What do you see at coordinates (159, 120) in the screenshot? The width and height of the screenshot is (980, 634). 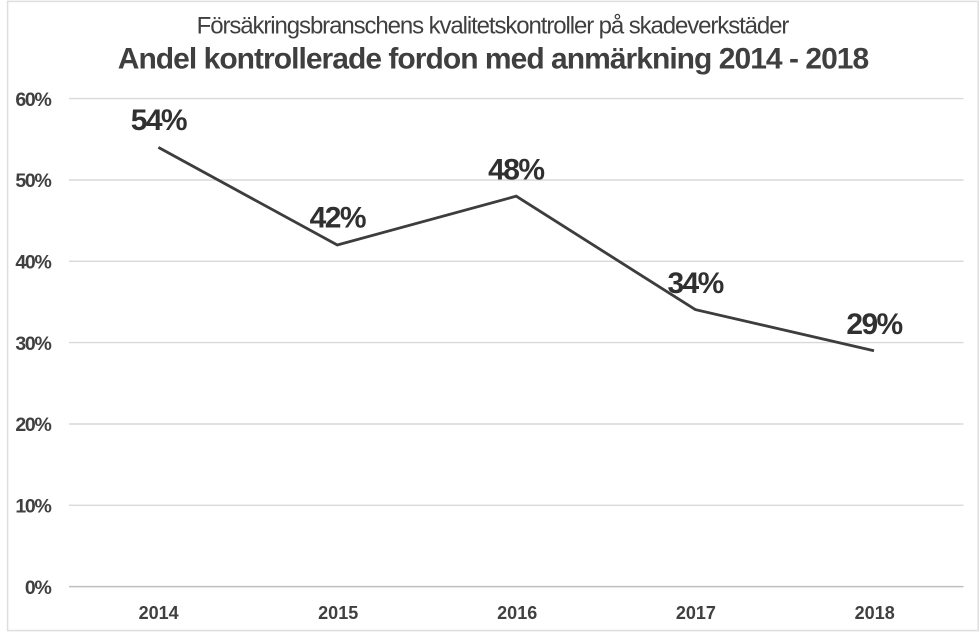 I see `svg-text: 54%` at bounding box center [159, 120].